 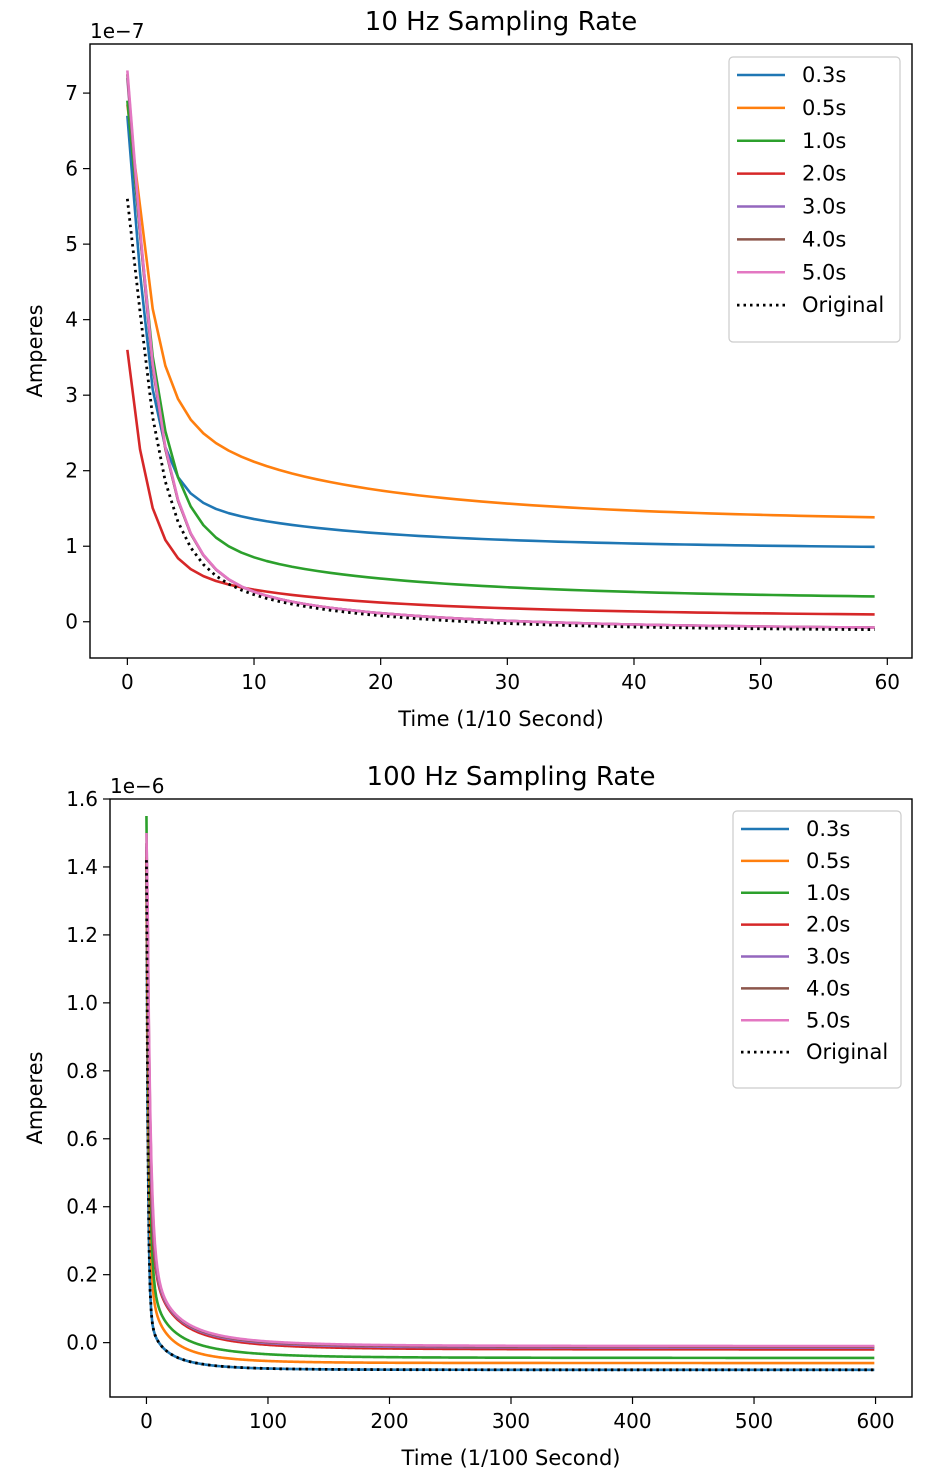 I want to click on chart-title: 10 Hz Sampling Rate, so click(x=501, y=22).